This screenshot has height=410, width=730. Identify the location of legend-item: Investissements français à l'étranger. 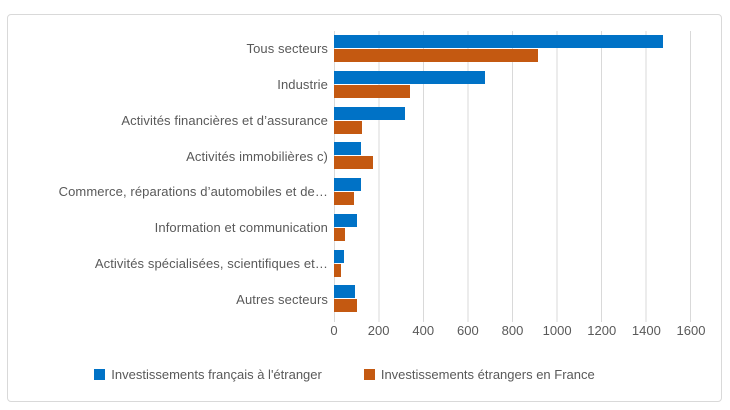
(208, 374).